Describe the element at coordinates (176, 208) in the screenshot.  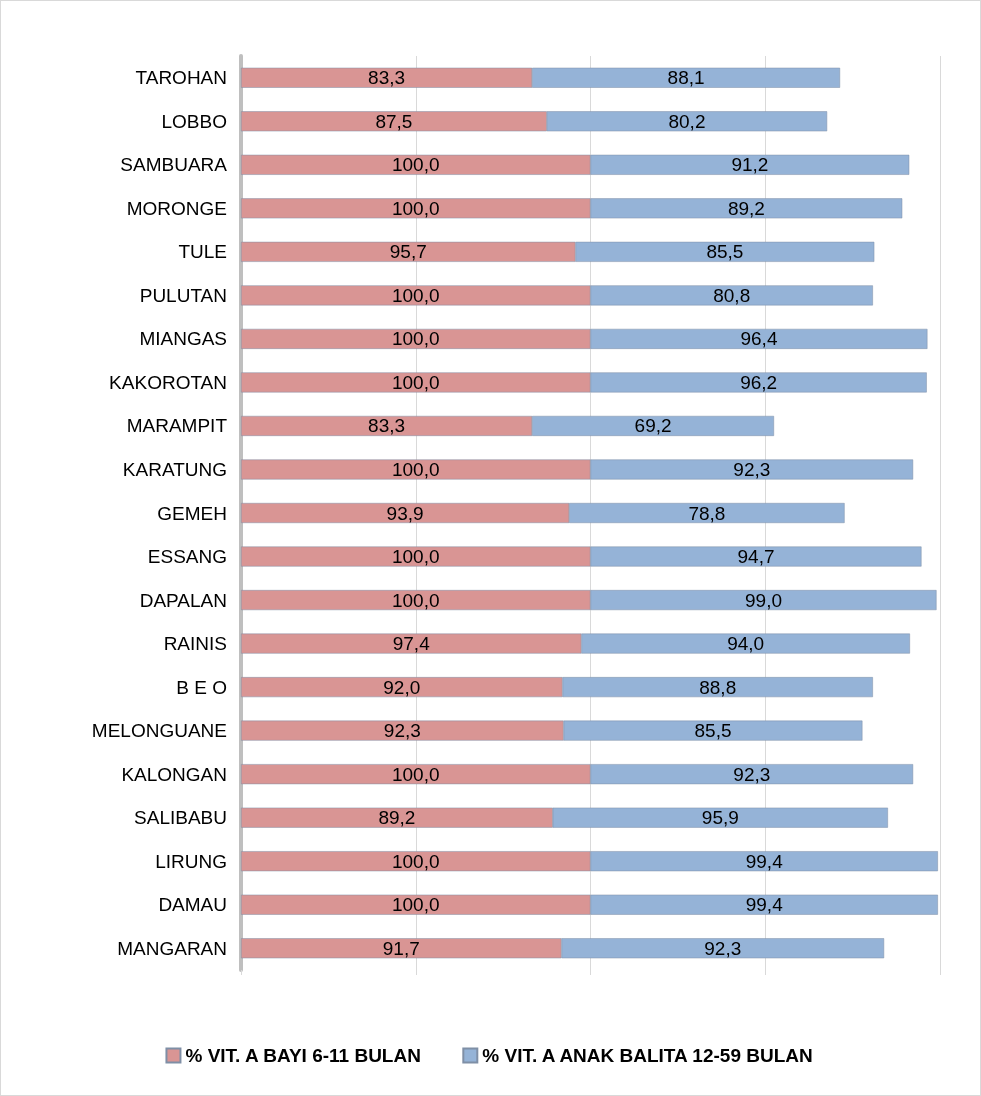
I see `y-tick-label: MORONGE` at that location.